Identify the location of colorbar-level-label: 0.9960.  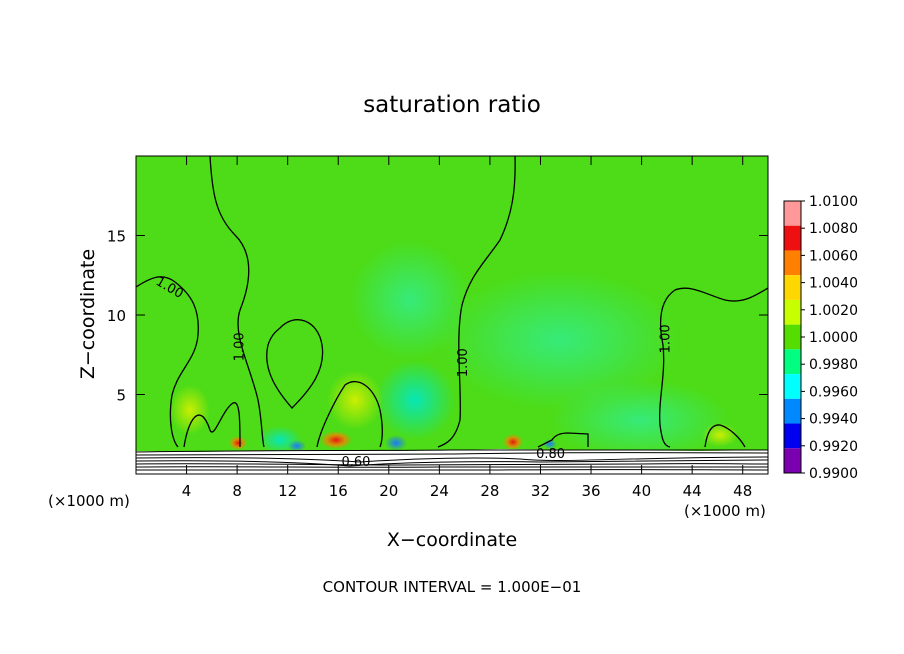
(833, 392).